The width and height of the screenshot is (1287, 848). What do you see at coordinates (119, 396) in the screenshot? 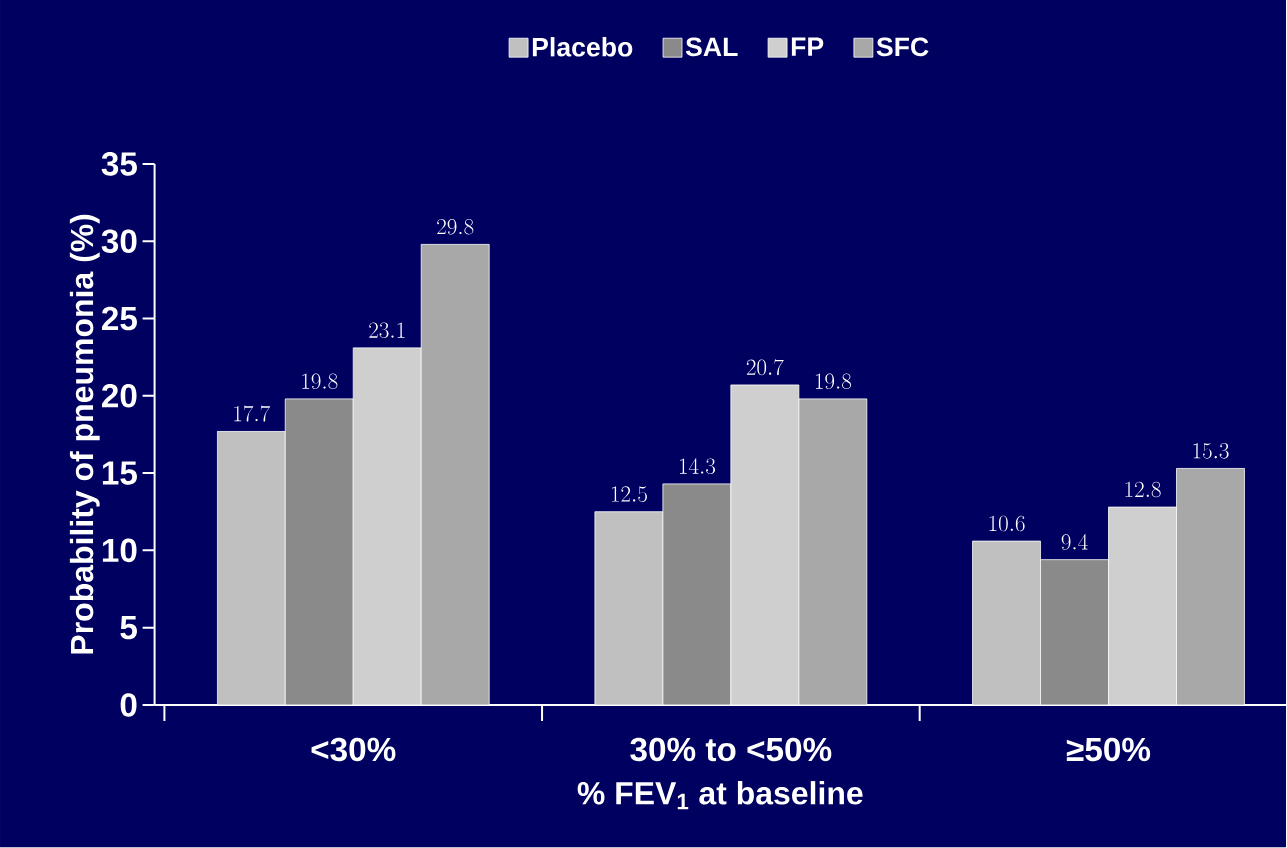
I see `y-tick-label: 20` at bounding box center [119, 396].